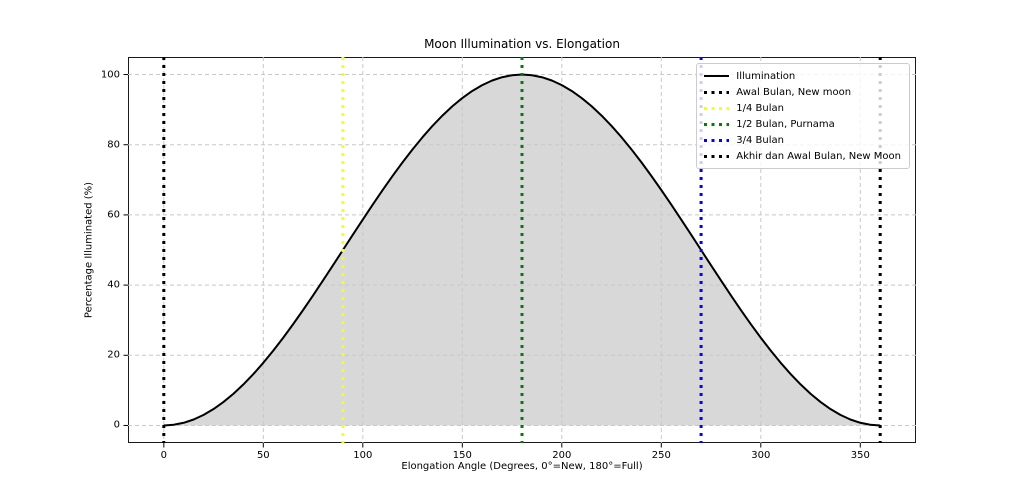 The image size is (1024, 497). I want to click on x-tick-label: 300, so click(761, 455).